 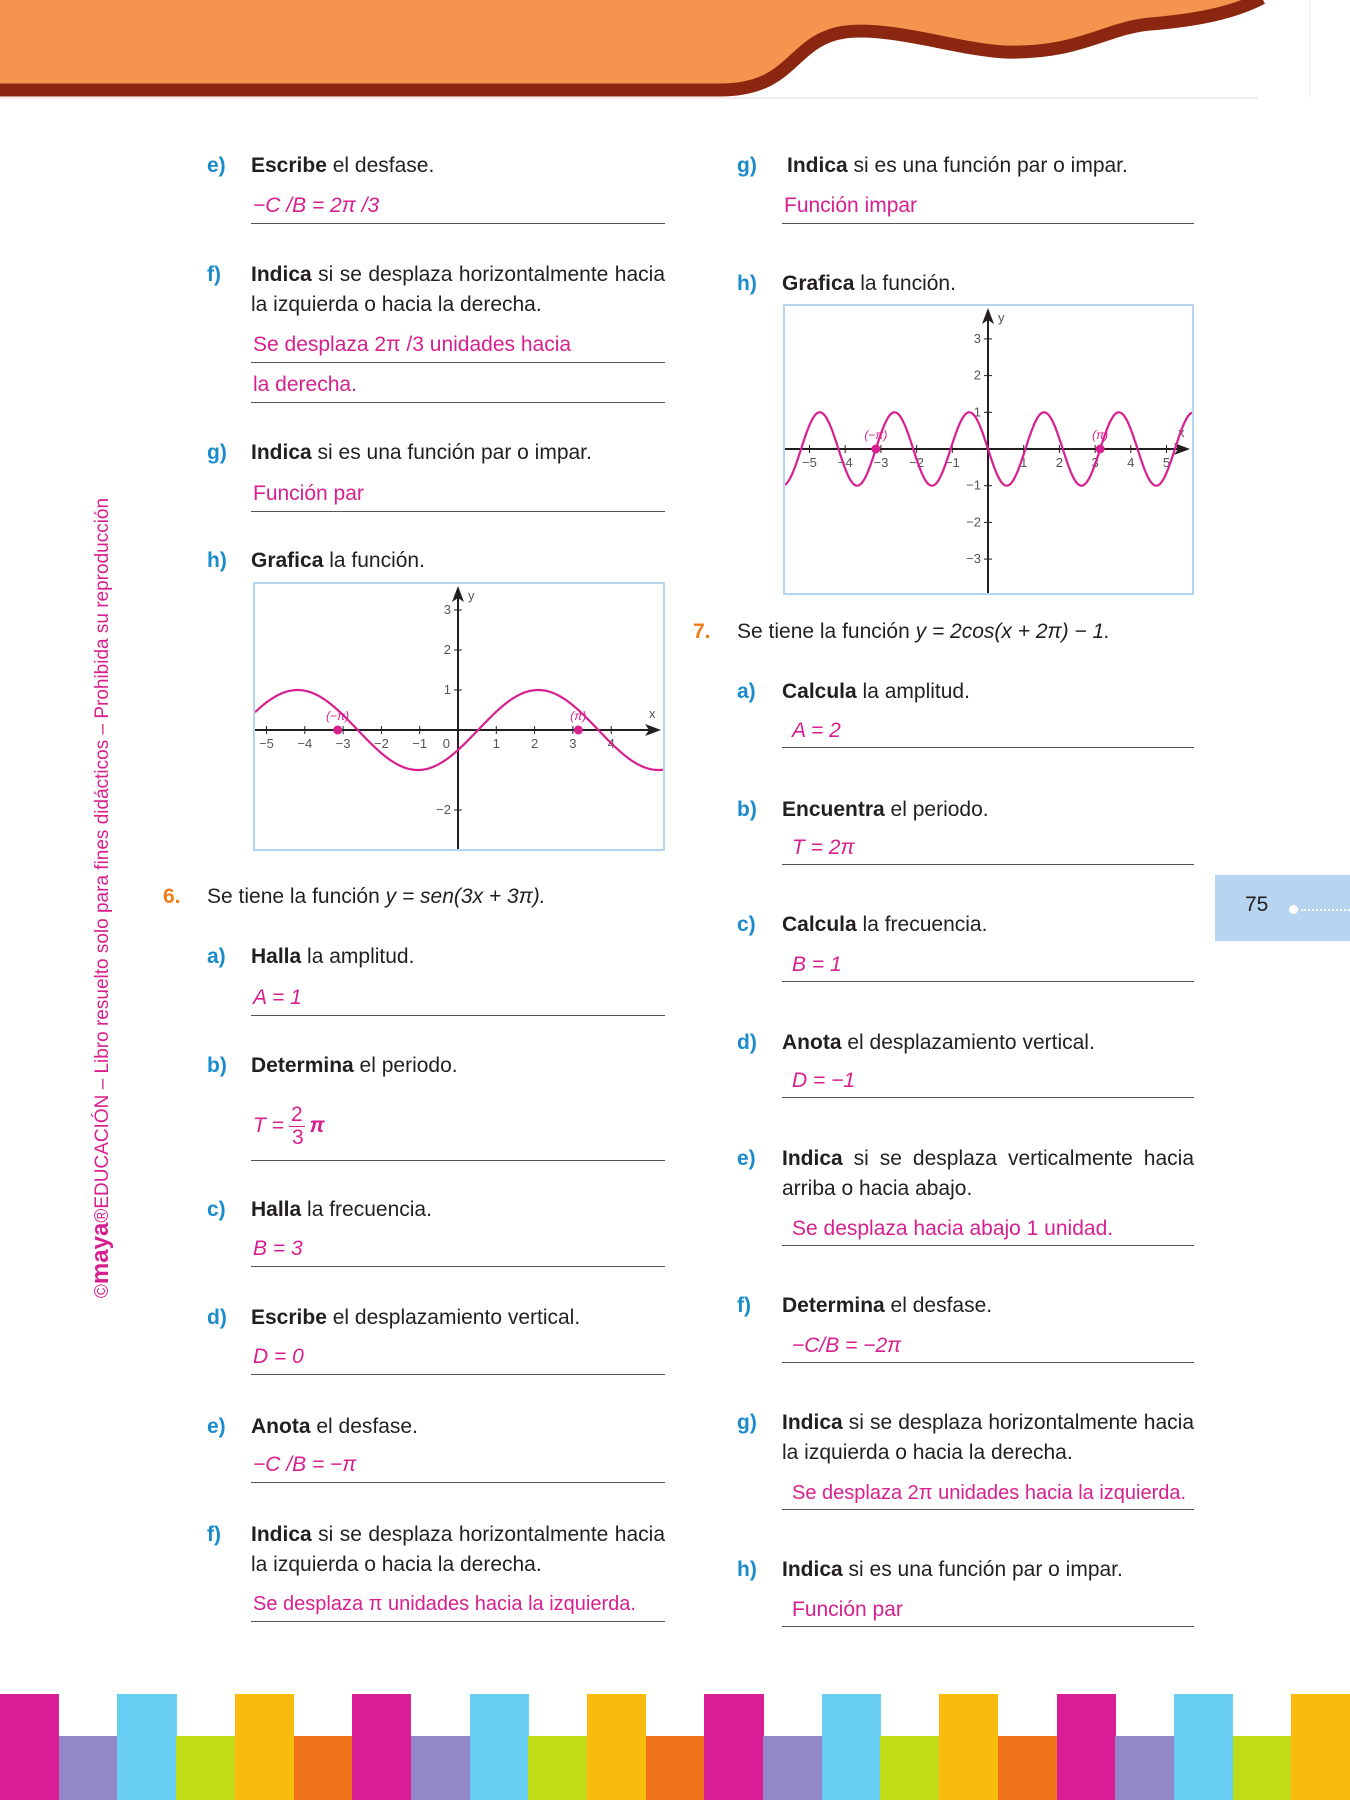 I want to click on answer-field: T = 2π, so click(x=988, y=848).